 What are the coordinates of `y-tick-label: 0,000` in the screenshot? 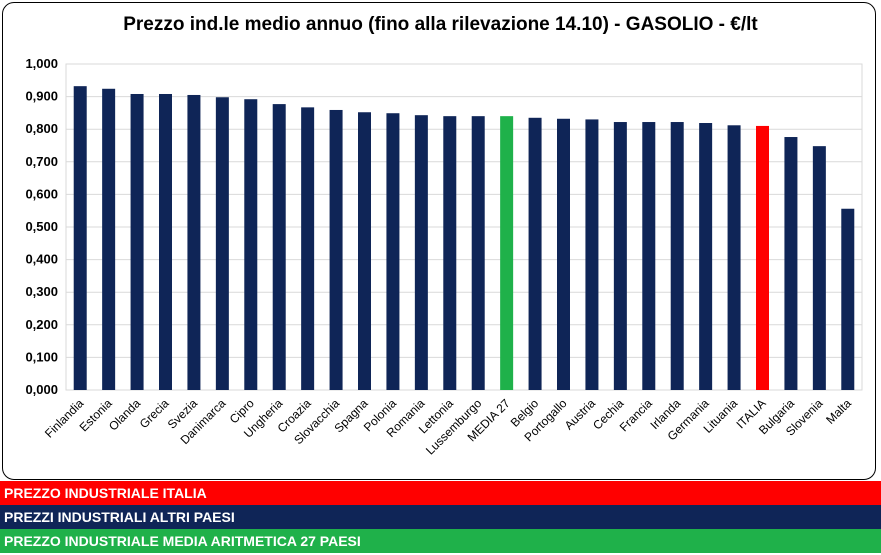 It's located at (41, 389).